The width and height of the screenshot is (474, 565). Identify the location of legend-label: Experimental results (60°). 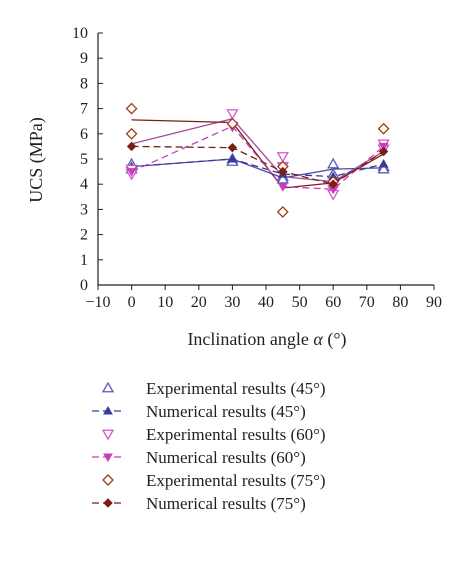
(236, 434).